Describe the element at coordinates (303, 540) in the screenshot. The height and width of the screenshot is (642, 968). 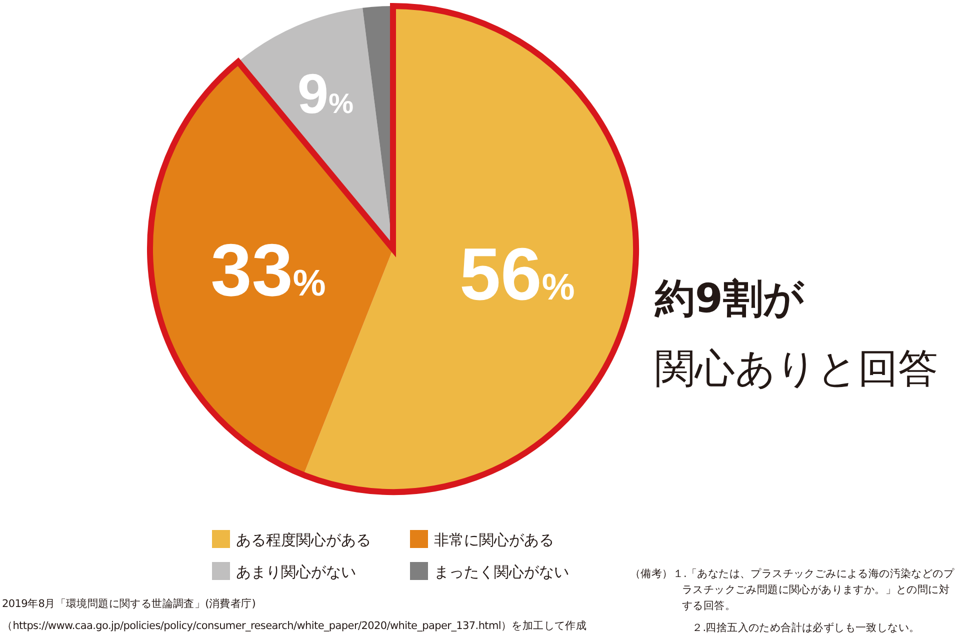
I see `legend-label: ある程度関心がある` at that location.